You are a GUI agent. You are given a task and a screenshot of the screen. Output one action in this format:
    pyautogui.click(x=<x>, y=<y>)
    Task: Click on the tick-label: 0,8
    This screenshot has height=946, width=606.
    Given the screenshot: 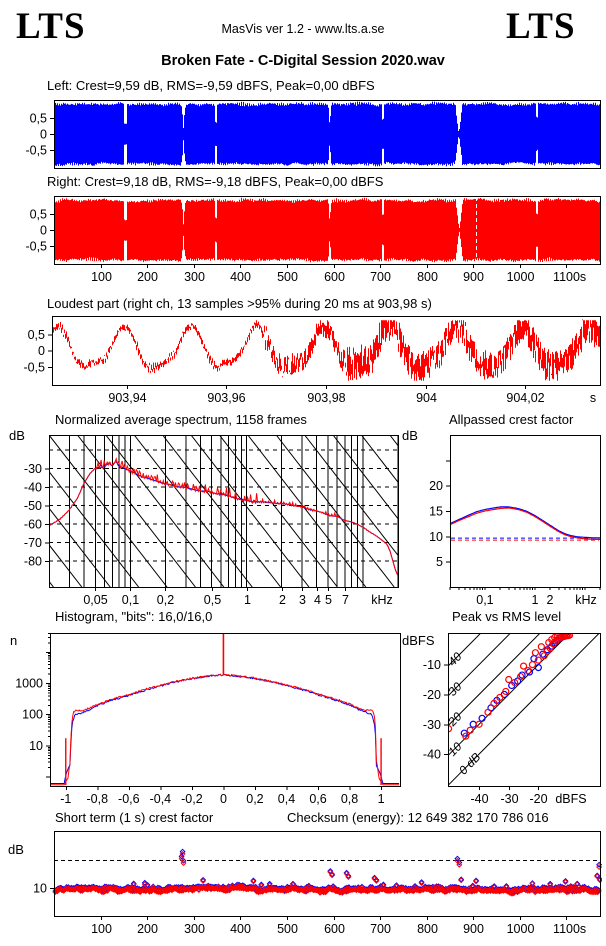 What is the action you would take?
    pyautogui.click(x=349, y=799)
    